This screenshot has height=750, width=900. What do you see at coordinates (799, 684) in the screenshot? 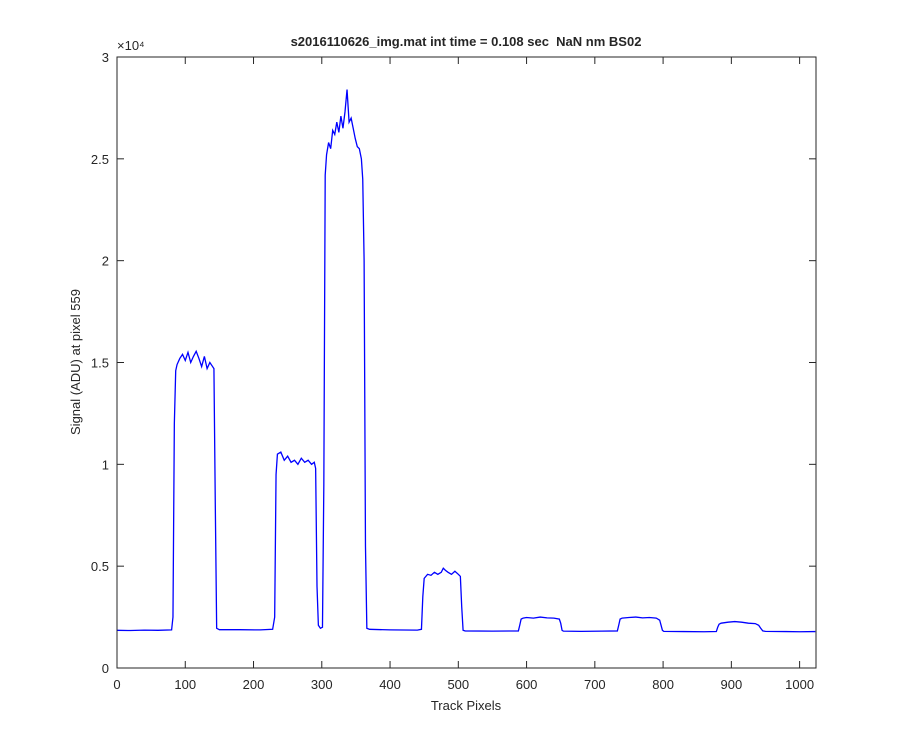
I see `x-tick-label: 1000` at bounding box center [799, 684].